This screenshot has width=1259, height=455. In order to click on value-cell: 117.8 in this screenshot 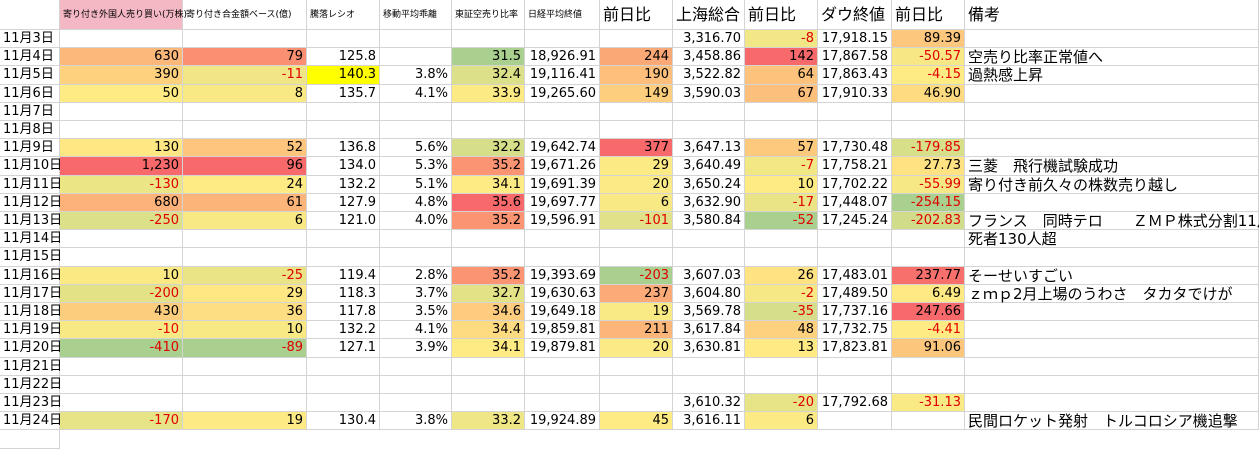, I will do `click(343, 312)`.